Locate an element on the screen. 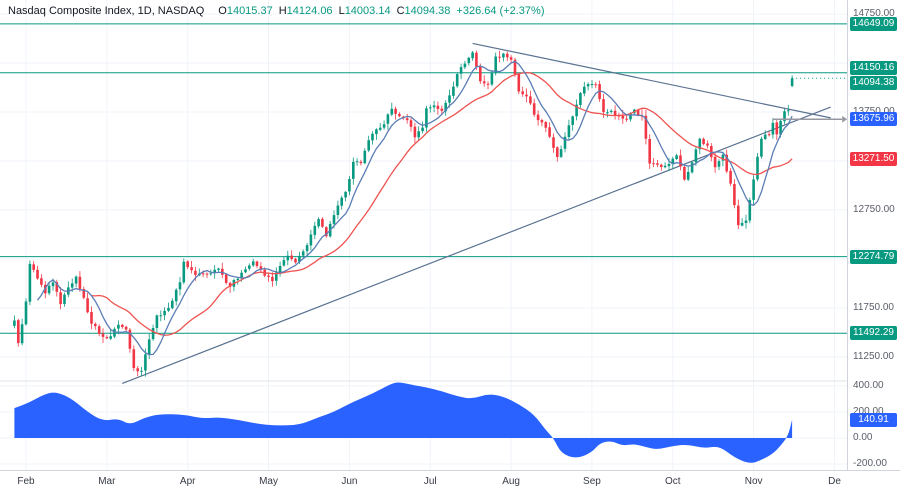  low-label: L is located at coordinates (341, 11).